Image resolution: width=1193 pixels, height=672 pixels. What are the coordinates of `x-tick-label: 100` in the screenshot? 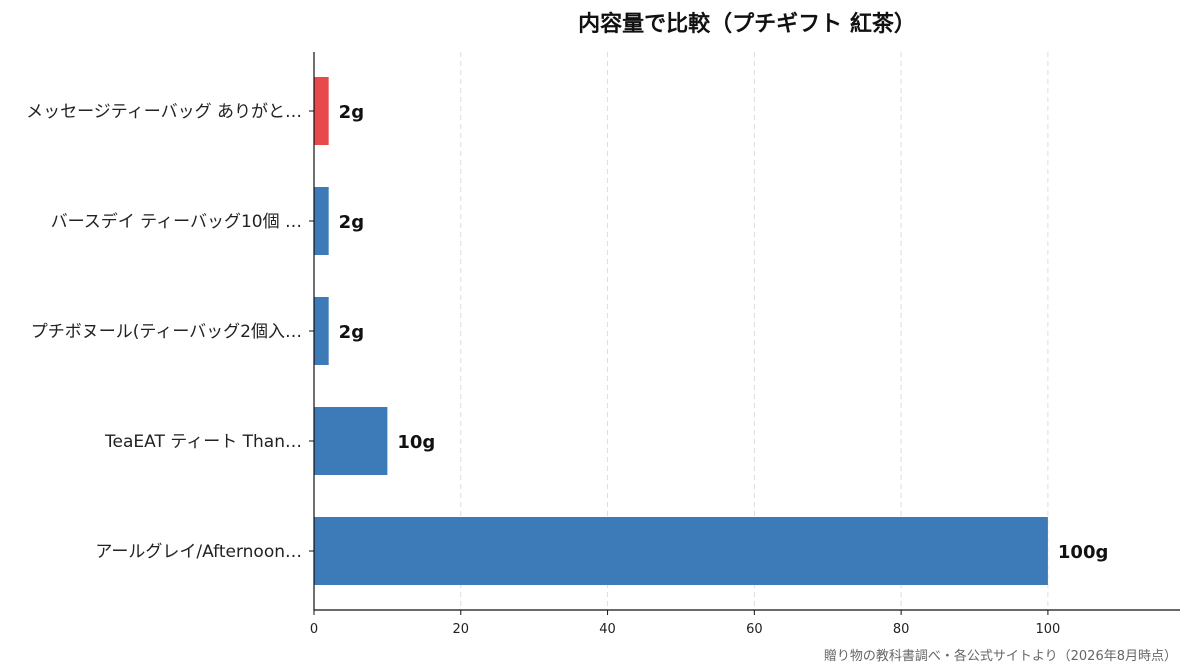 It's located at (1047, 629).